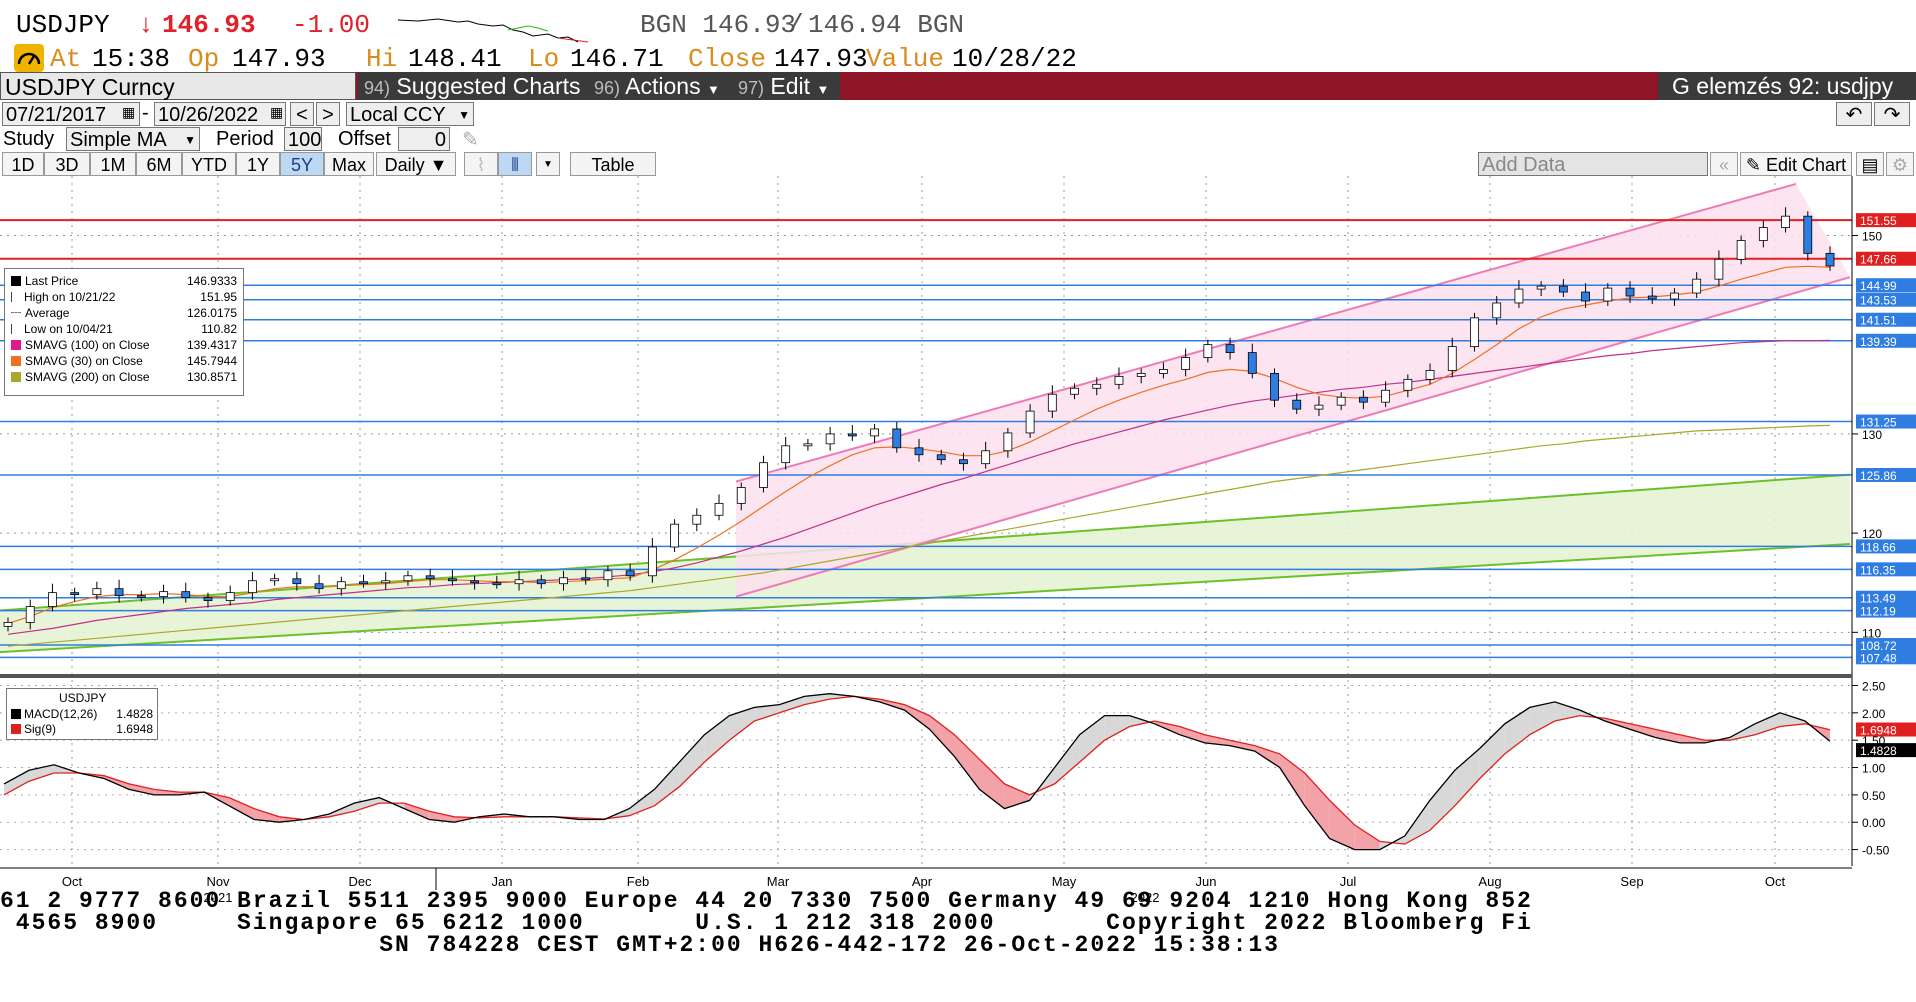  I want to click on offset-input: 0, so click(424, 139).